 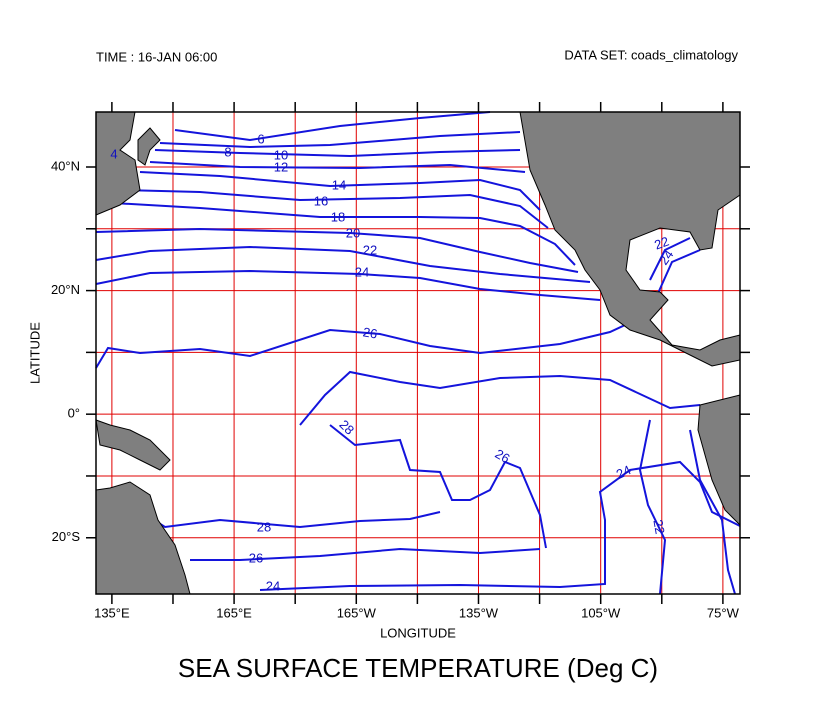 I want to click on contour-label: 16, so click(x=321, y=200).